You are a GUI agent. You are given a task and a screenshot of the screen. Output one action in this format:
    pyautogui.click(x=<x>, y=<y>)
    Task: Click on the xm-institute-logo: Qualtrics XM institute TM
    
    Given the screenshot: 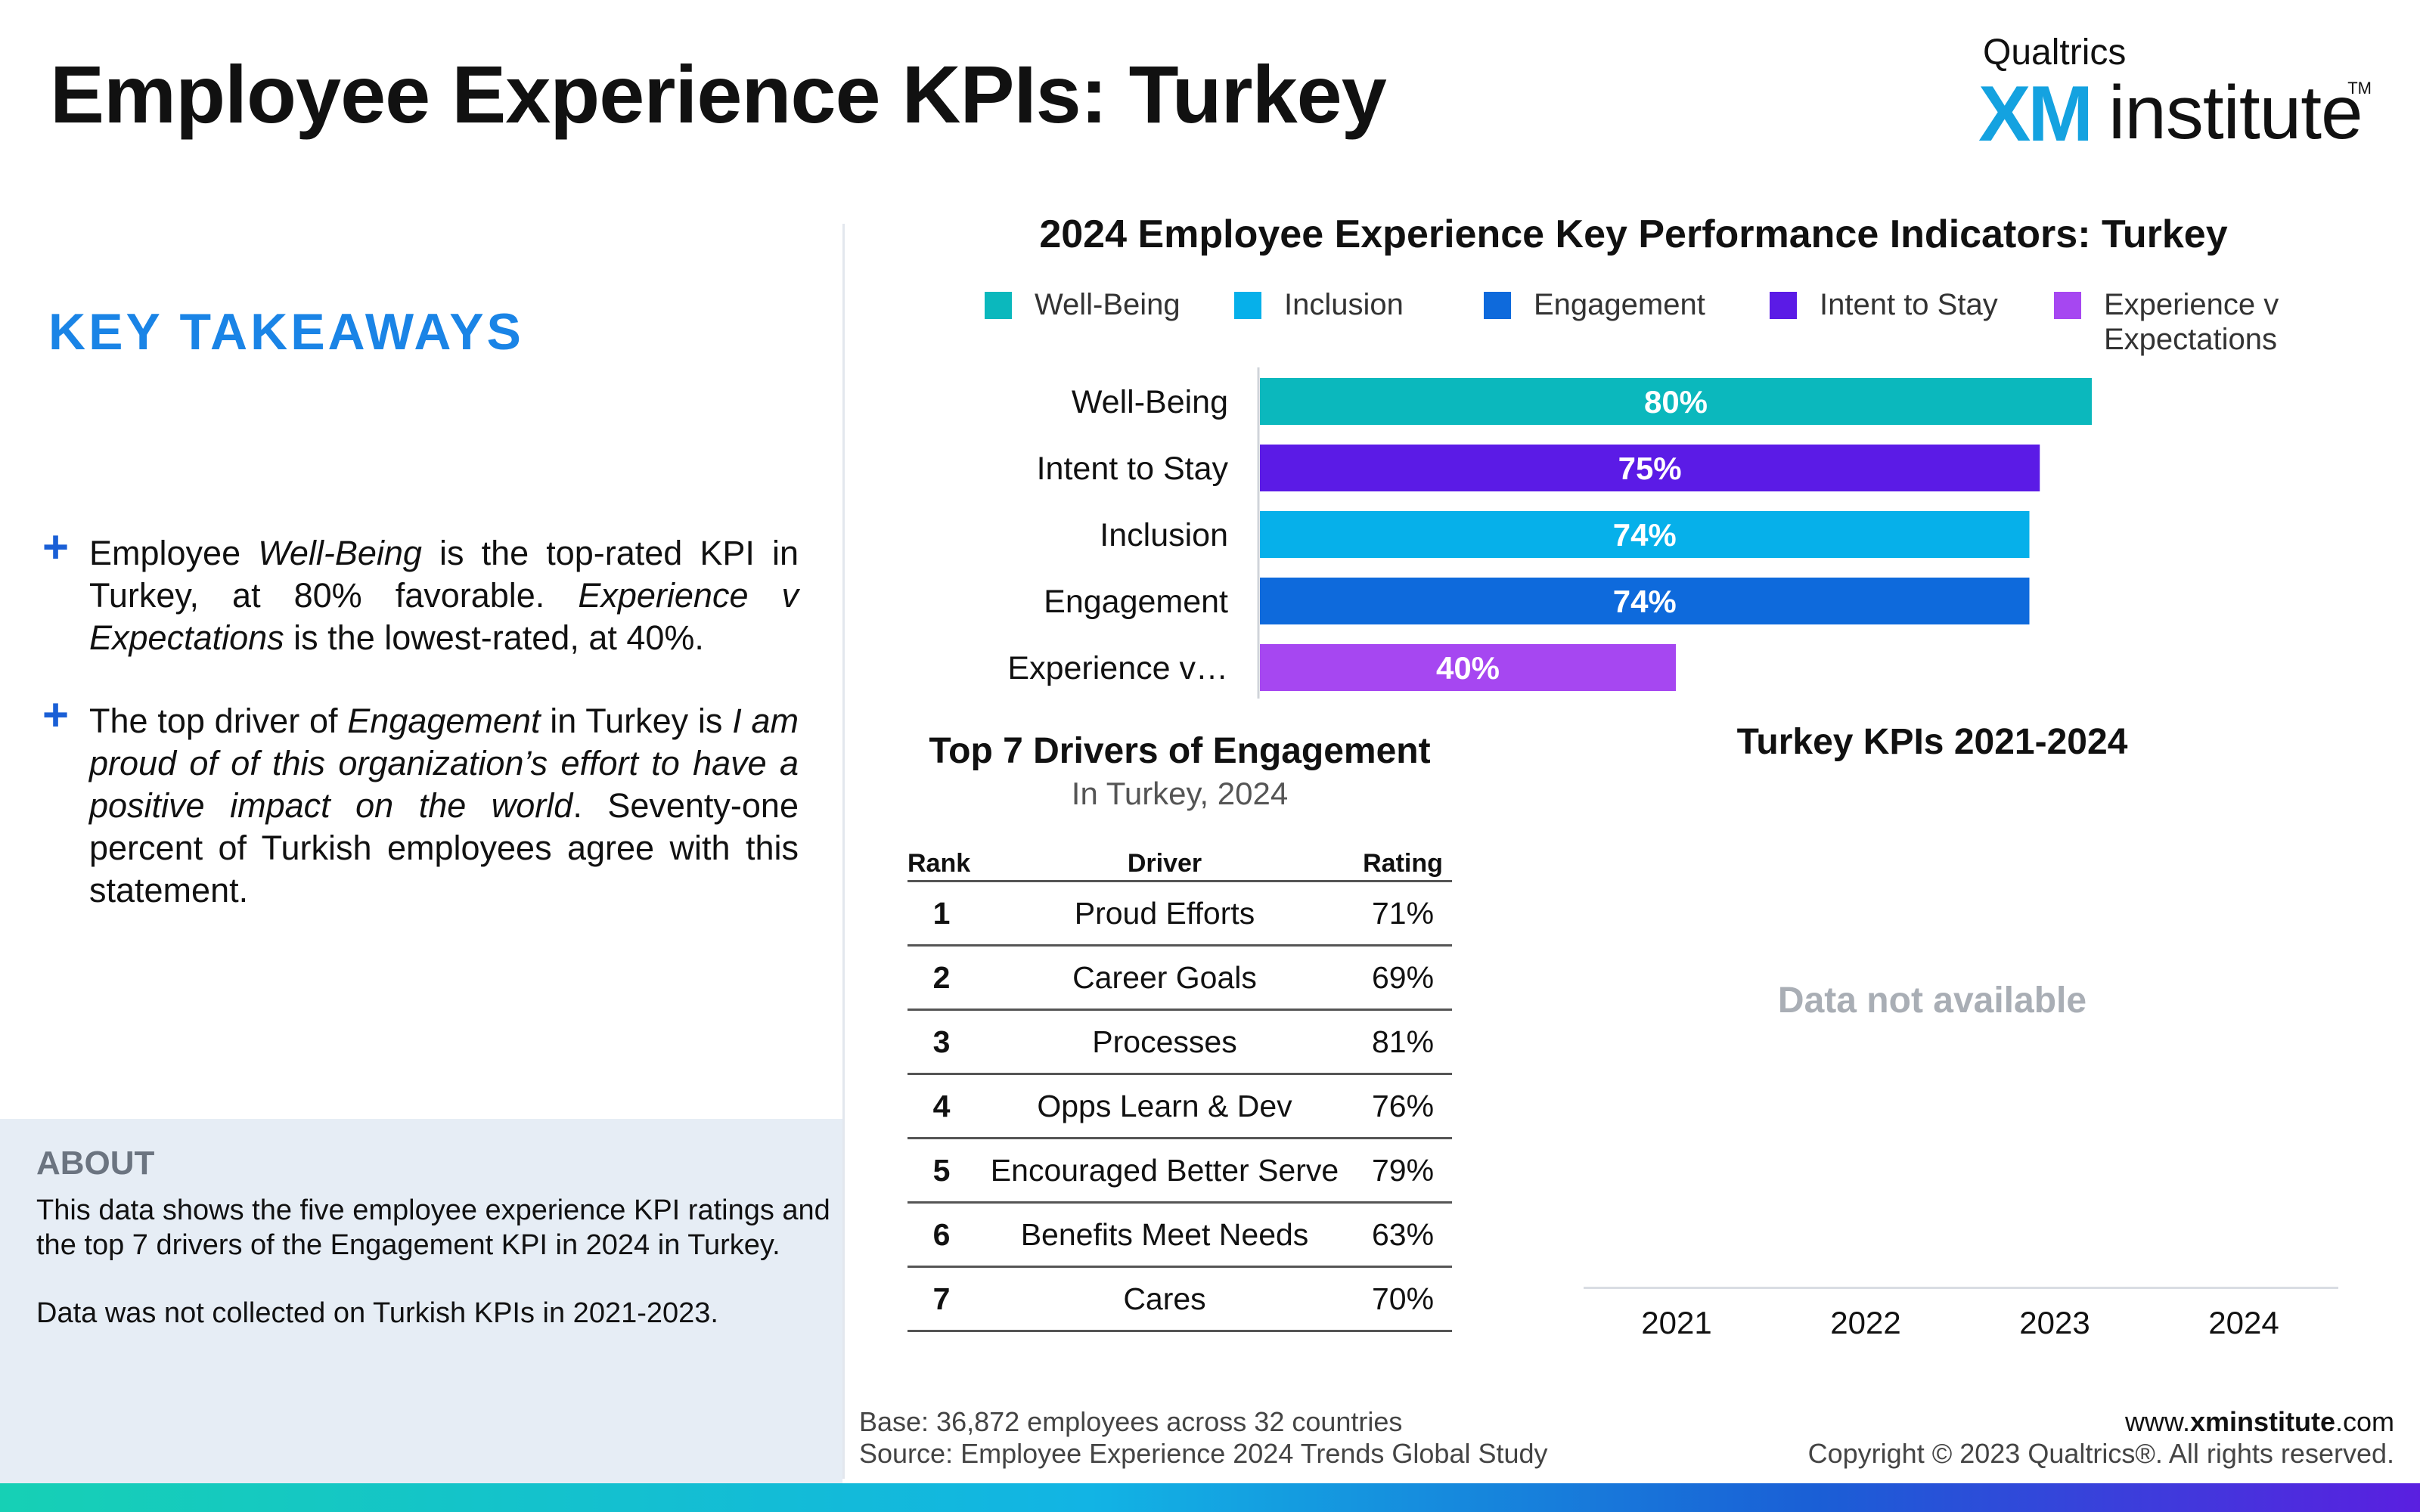 What is the action you would take?
    pyautogui.click(x=2175, y=95)
    